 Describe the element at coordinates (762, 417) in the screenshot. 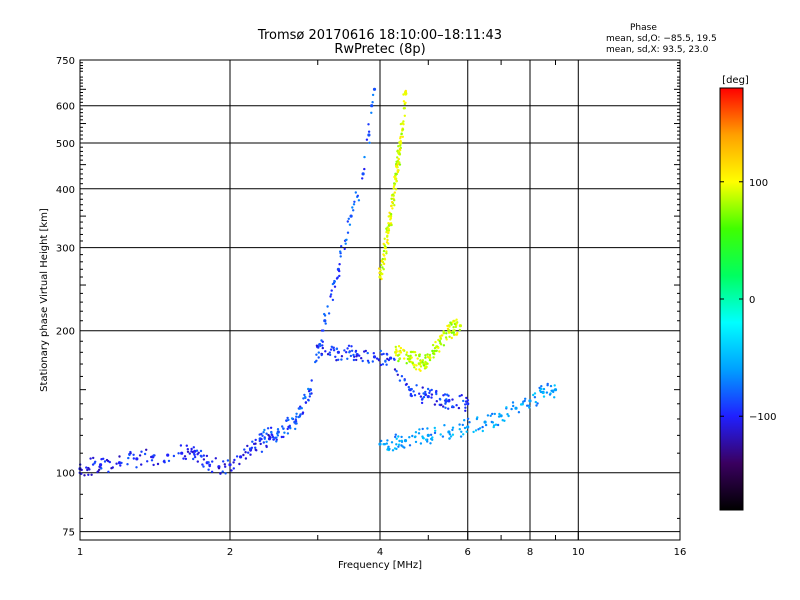

I see `colorbar-tick-label: −100` at that location.